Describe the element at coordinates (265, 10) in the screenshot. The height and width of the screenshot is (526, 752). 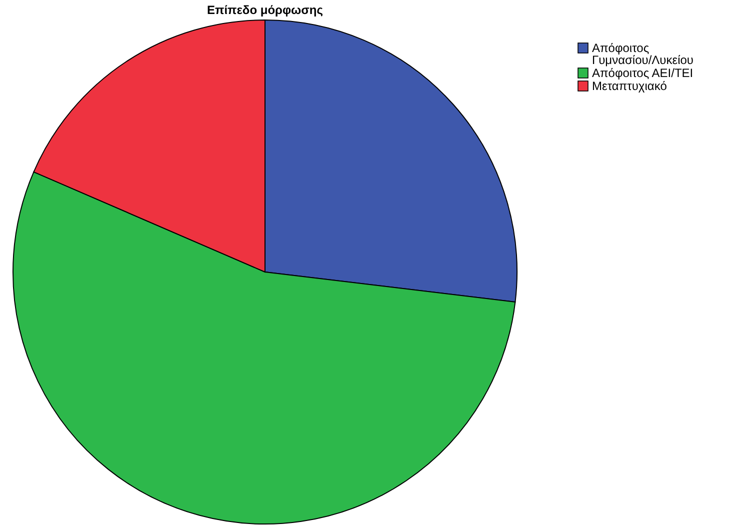
I see `chart-title: Επίπεδο μόρφωσης` at that location.